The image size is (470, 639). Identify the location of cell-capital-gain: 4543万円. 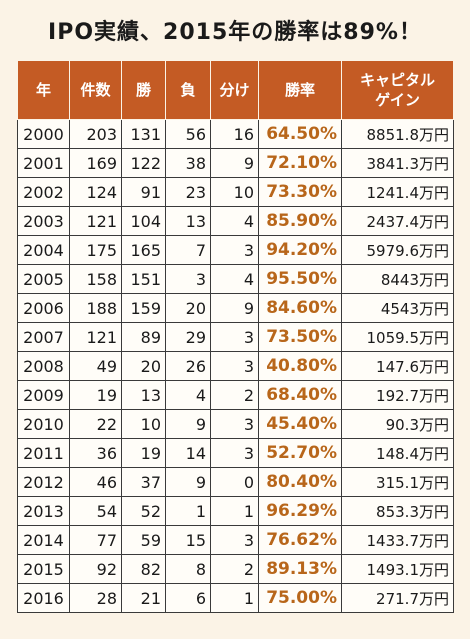
(397, 308).